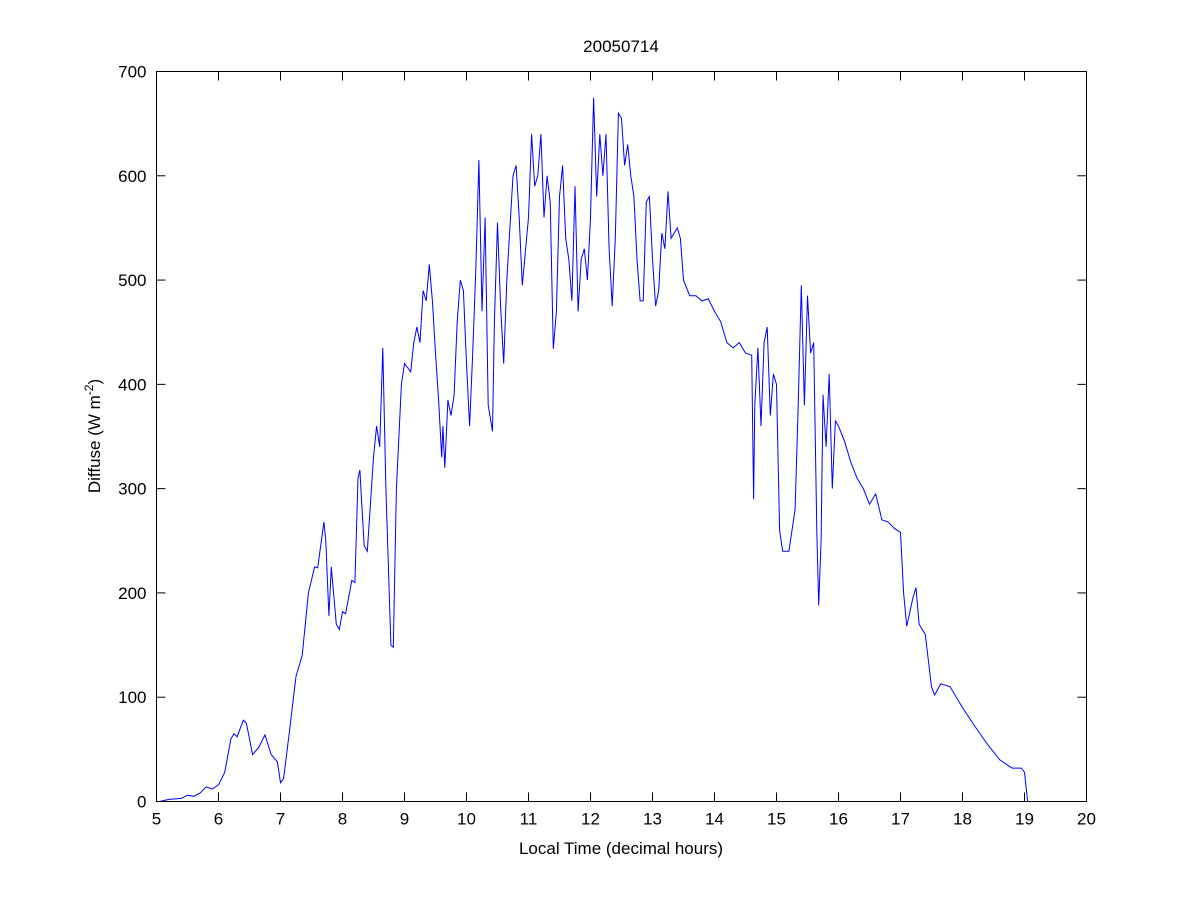  What do you see at coordinates (218, 819) in the screenshot?
I see `x-tick-label: 6` at bounding box center [218, 819].